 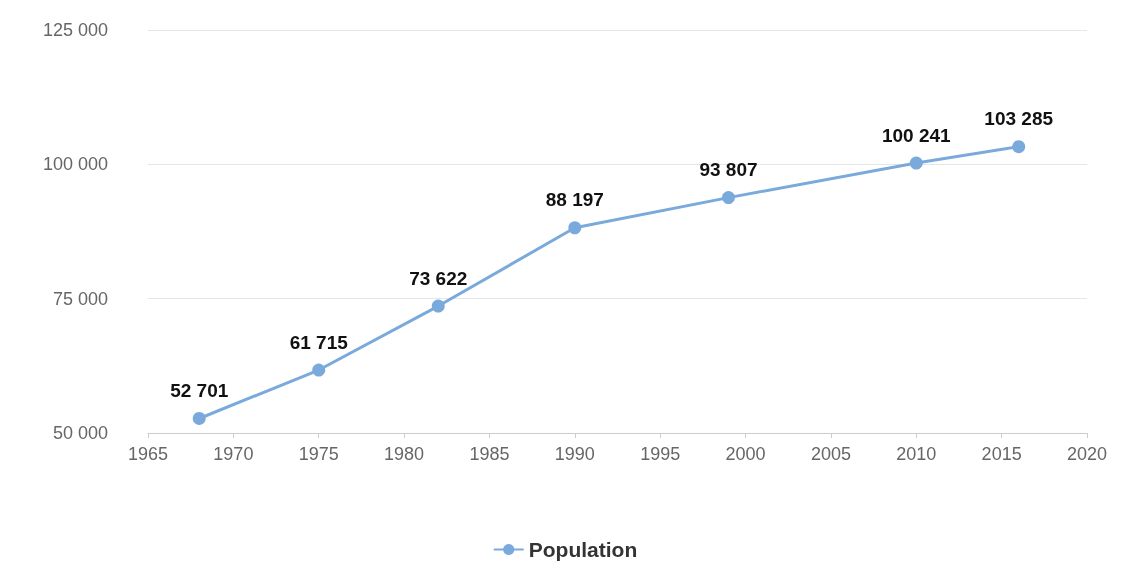 I want to click on x-tick-label: 1965, so click(x=148, y=454).